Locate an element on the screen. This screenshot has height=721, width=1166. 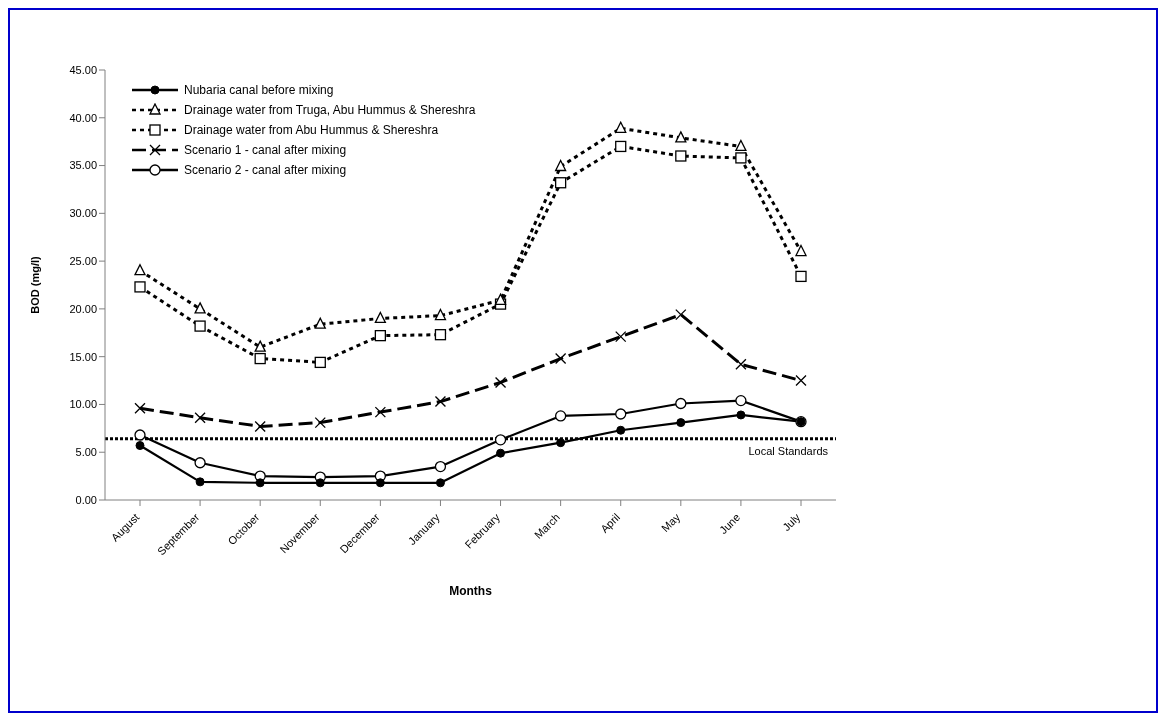
y-tick-label: 5.00 is located at coordinates (86, 452).